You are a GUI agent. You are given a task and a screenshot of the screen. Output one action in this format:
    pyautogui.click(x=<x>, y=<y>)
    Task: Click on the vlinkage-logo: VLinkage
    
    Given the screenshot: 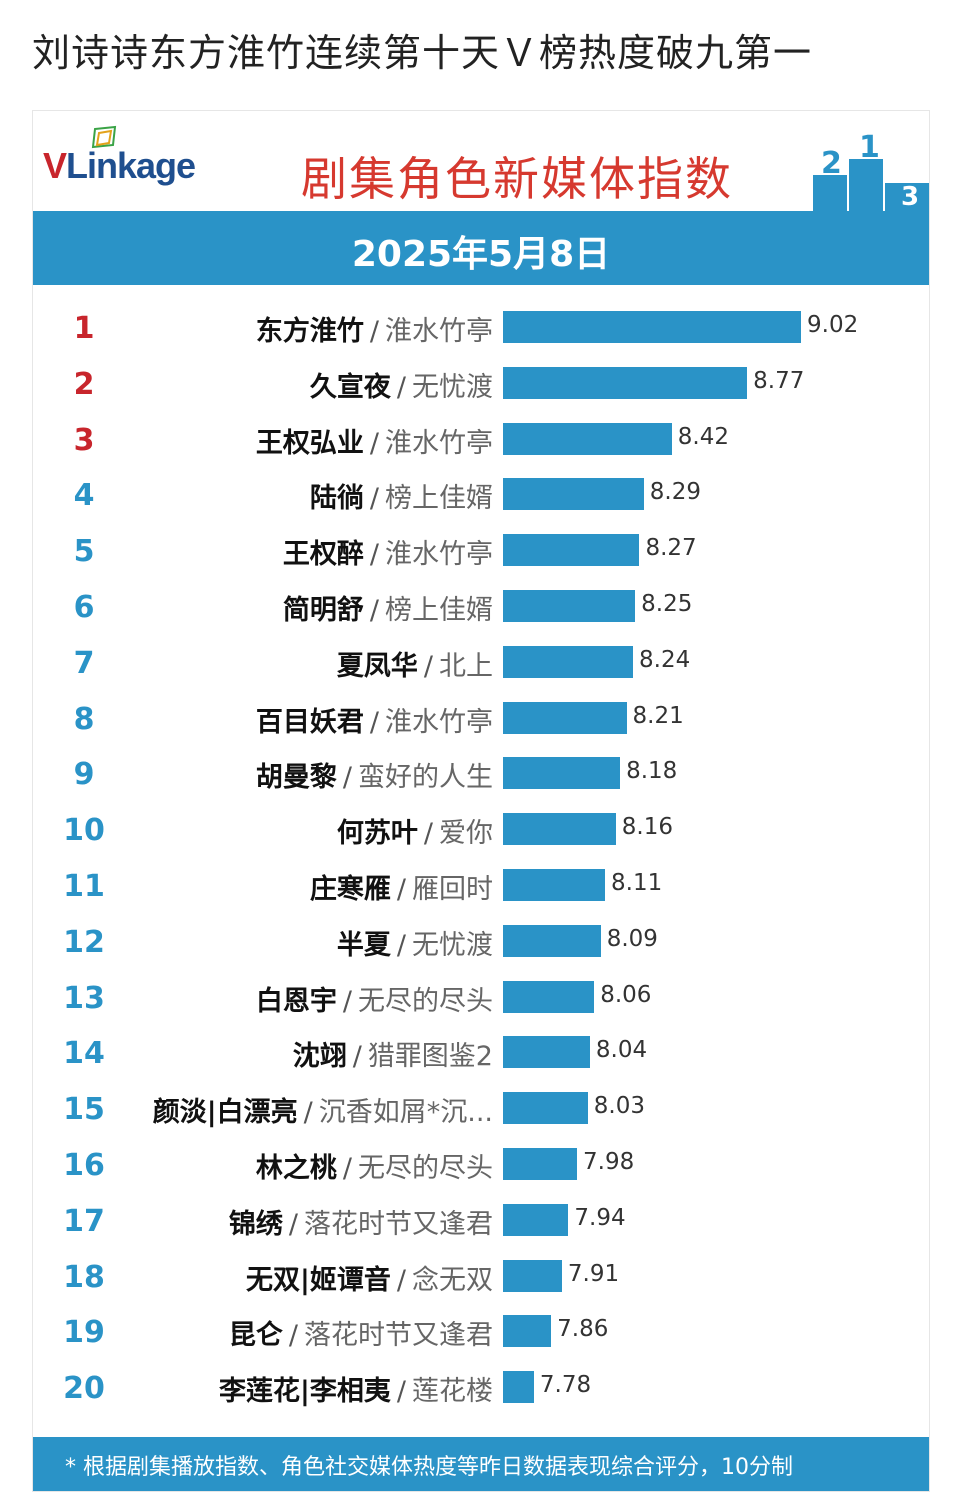 What is the action you would take?
    pyautogui.click(x=119, y=166)
    